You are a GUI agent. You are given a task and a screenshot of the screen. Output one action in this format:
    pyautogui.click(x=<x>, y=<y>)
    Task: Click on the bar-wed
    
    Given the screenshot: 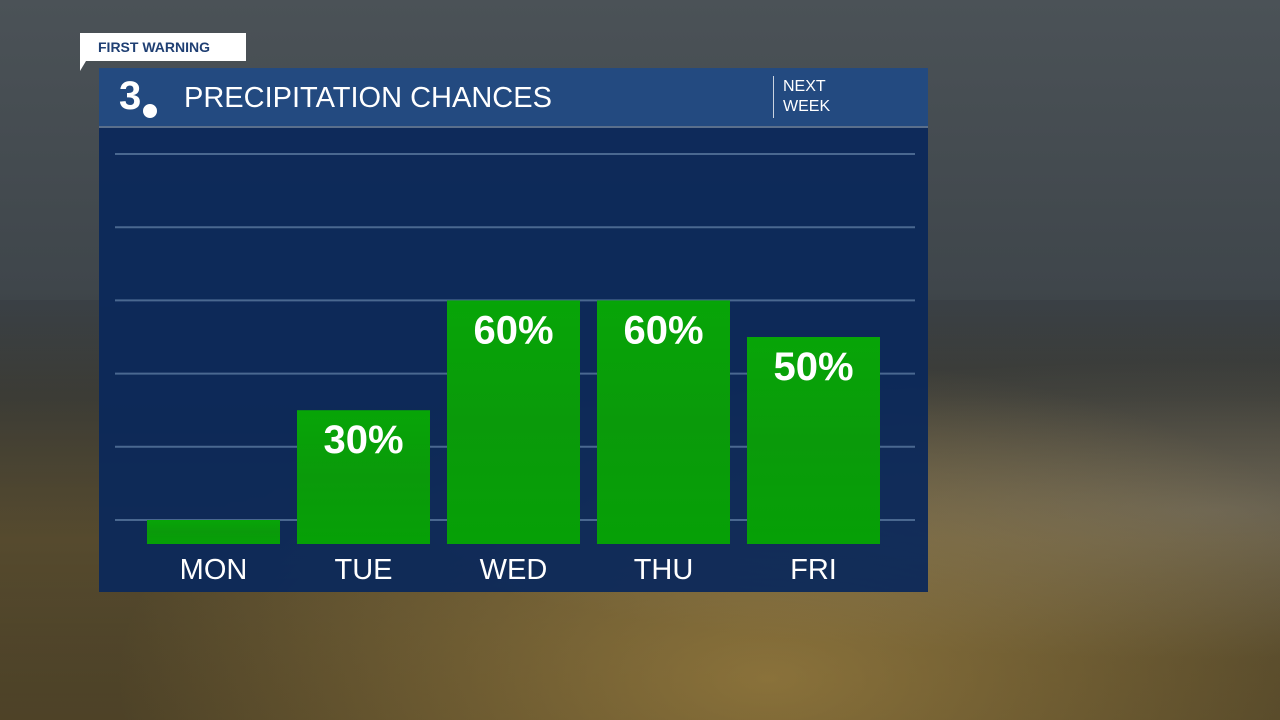 What is the action you would take?
    pyautogui.click(x=513, y=422)
    